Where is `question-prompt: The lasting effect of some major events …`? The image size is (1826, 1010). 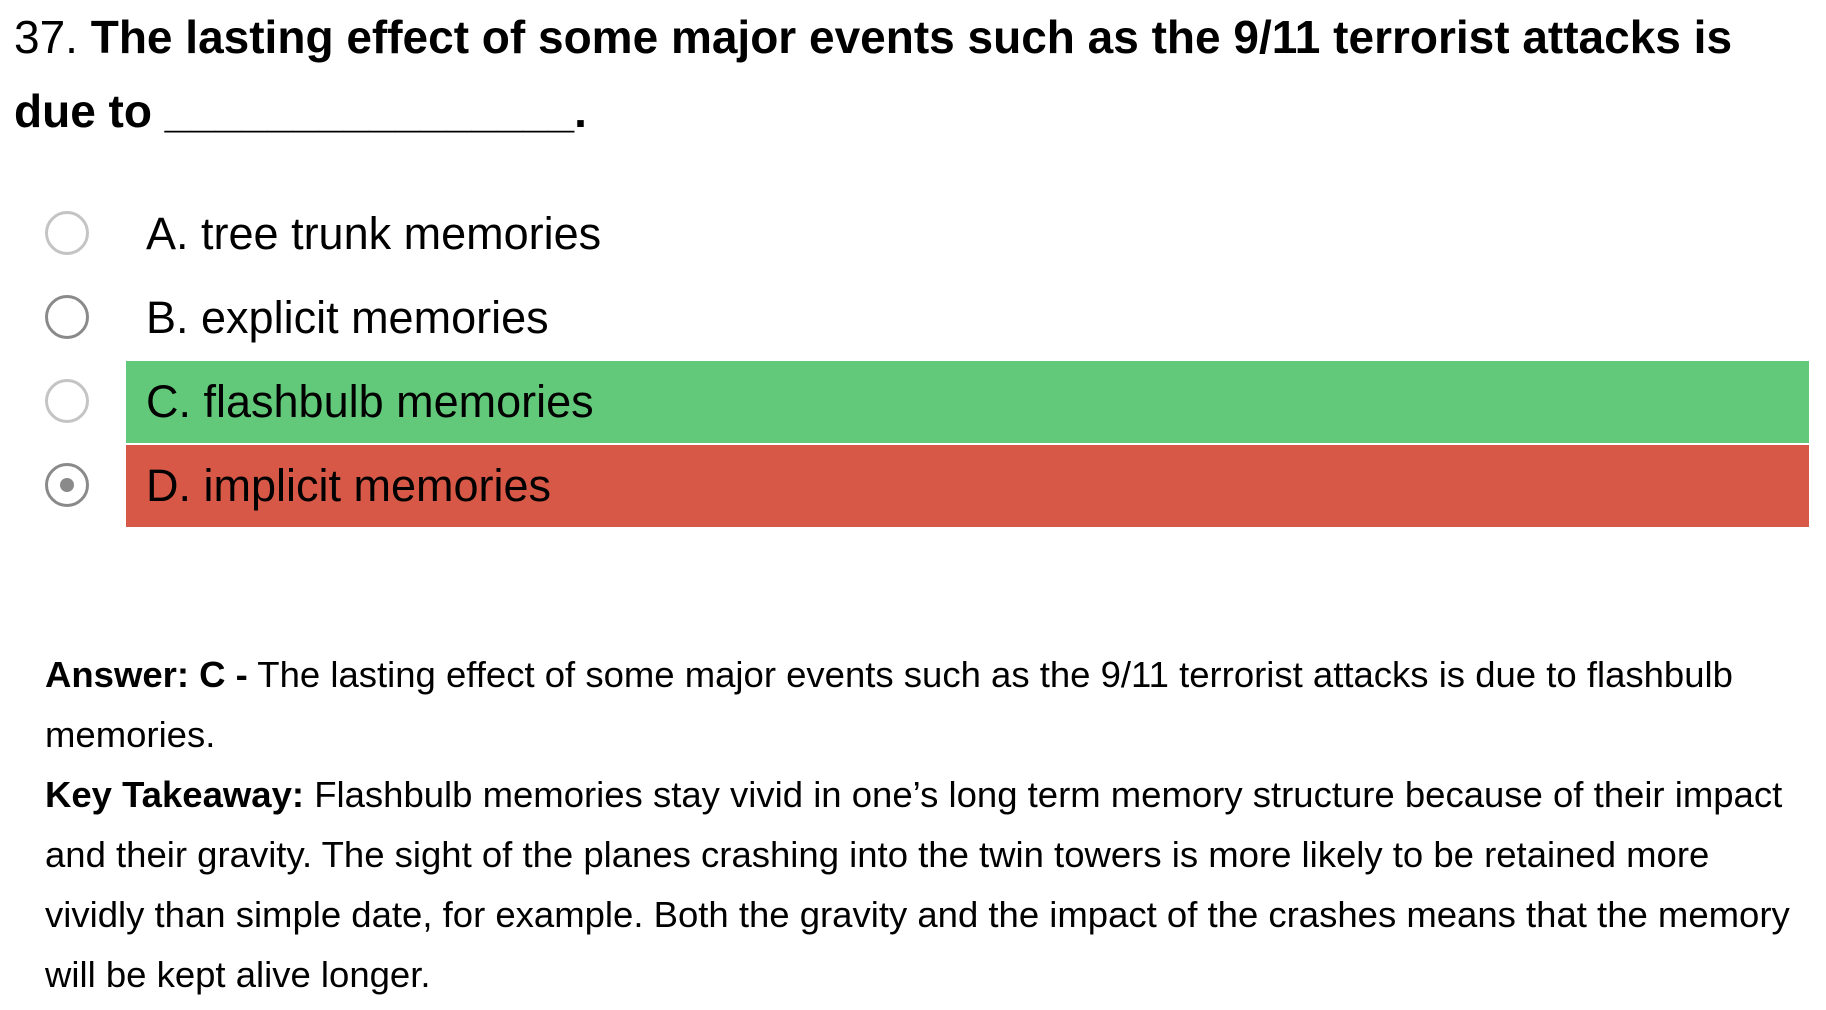 question-prompt: The lasting effect of some major events … is located at coordinates (873, 74).